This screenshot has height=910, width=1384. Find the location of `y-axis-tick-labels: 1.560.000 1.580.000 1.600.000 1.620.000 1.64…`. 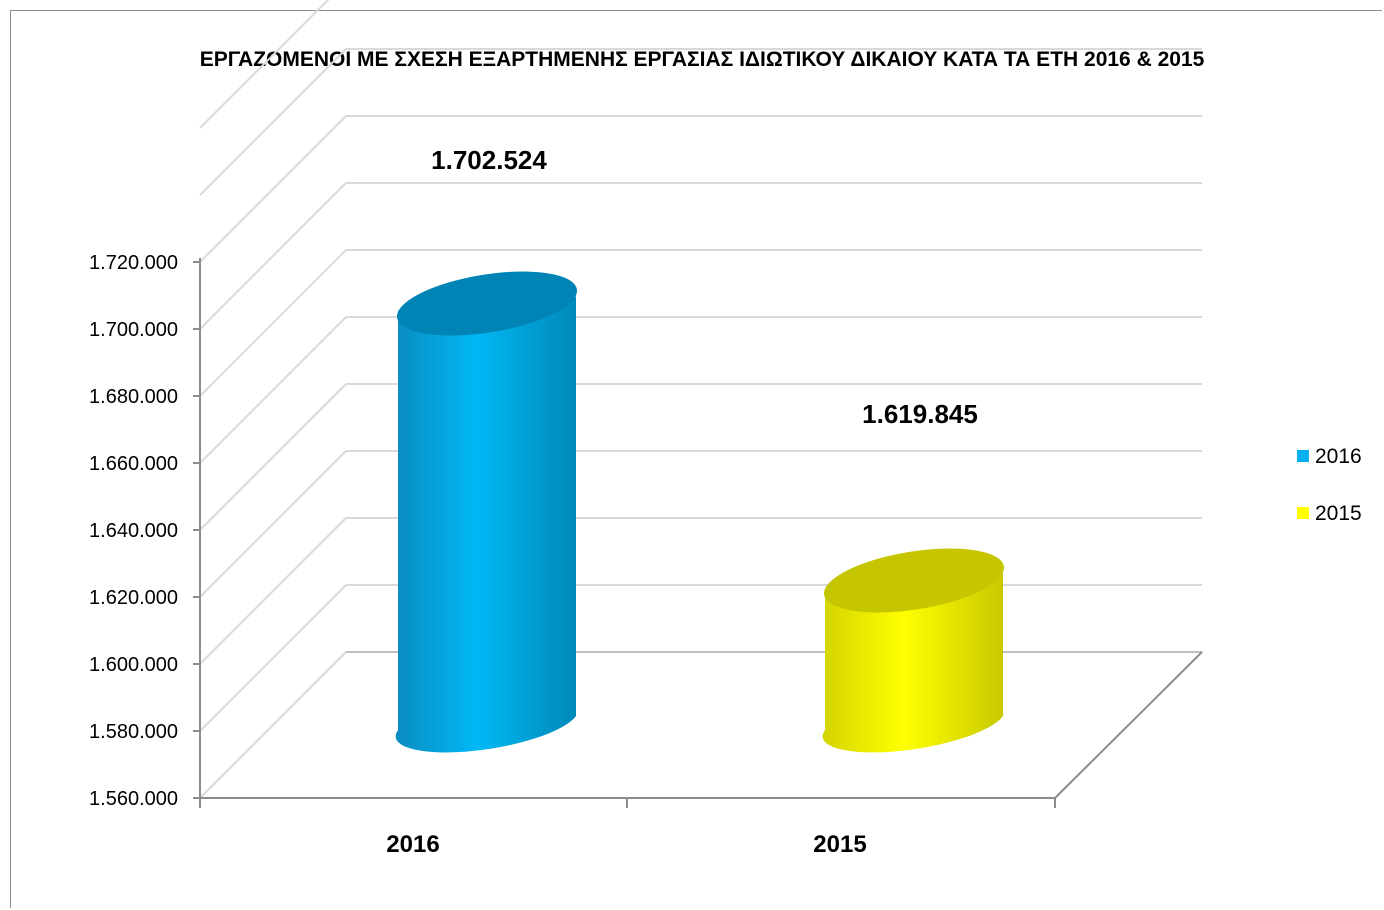

y-axis-tick-labels: 1.560.000 1.580.000 1.600.000 1.620.000 1.64… is located at coordinates (133, 531).